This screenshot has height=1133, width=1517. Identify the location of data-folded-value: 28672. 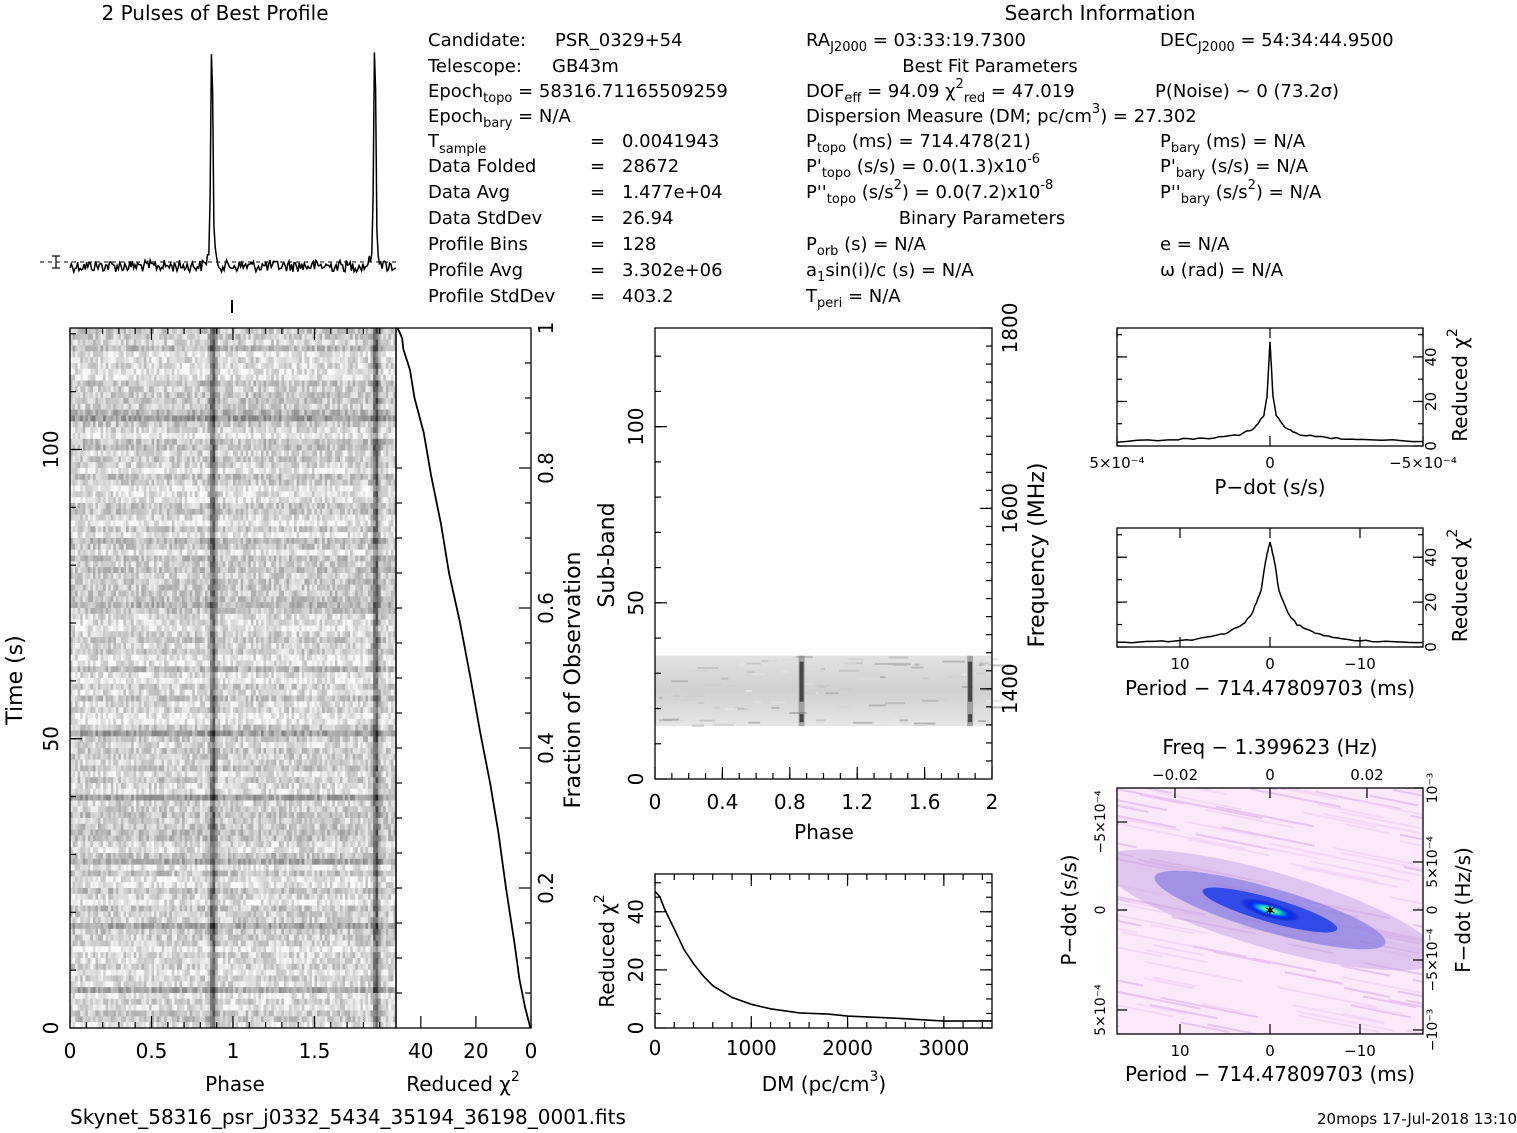
(650, 166).